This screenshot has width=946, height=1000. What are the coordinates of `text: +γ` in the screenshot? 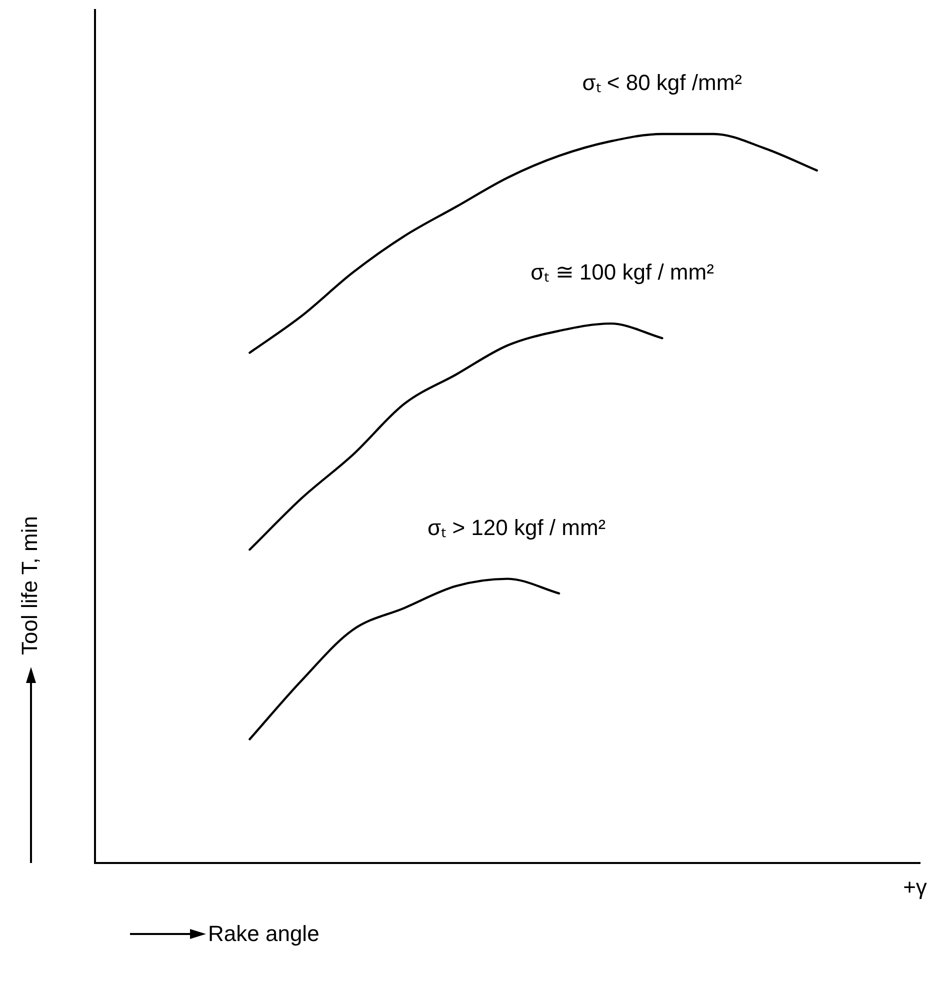 It's located at (915, 887).